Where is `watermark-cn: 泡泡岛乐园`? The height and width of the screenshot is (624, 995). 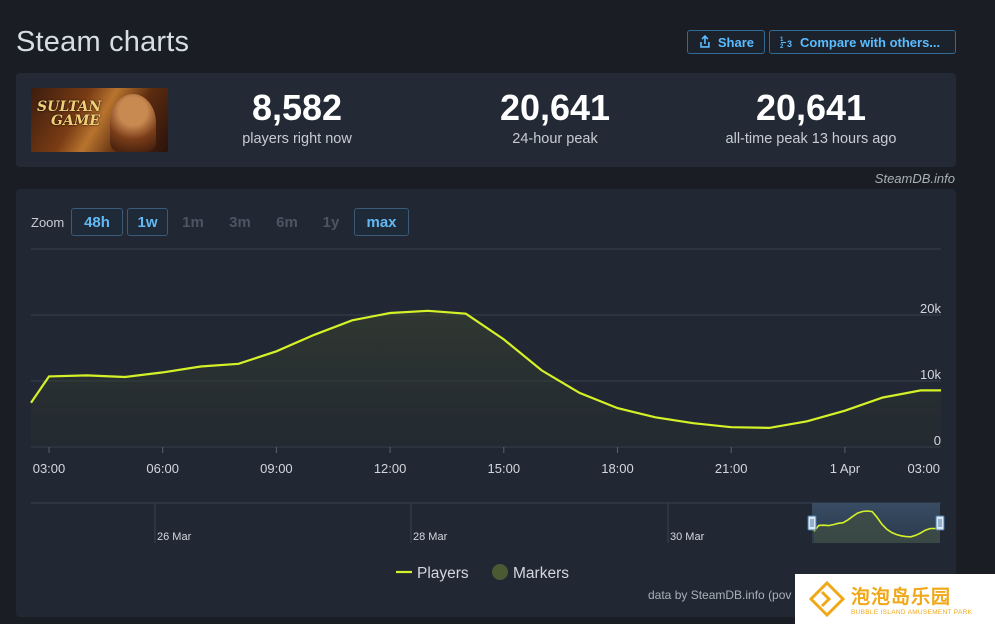
watermark-cn: 泡泡岛乐园 is located at coordinates (901, 597).